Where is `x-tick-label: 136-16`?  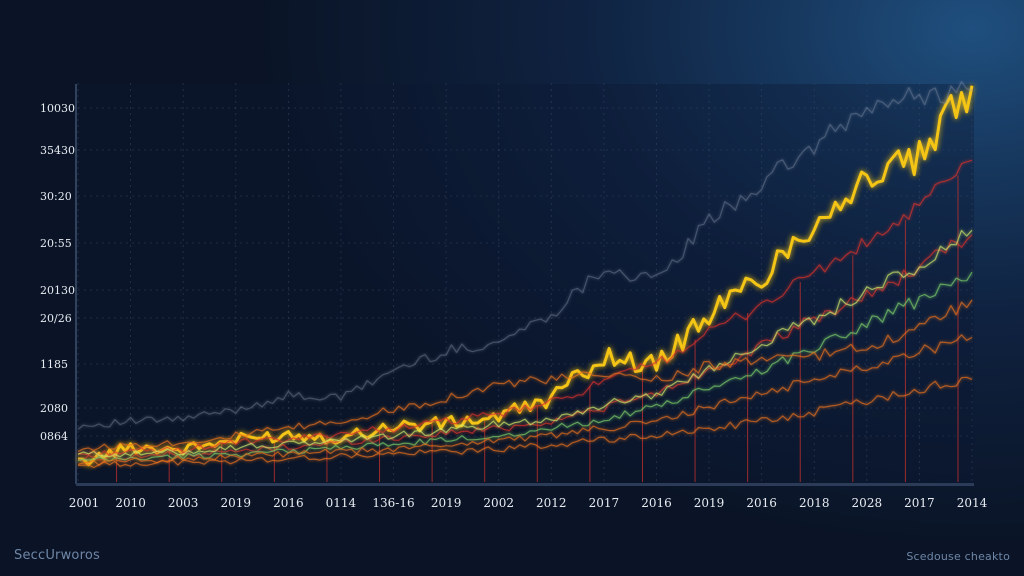
x-tick-label: 136-16 is located at coordinates (393, 503).